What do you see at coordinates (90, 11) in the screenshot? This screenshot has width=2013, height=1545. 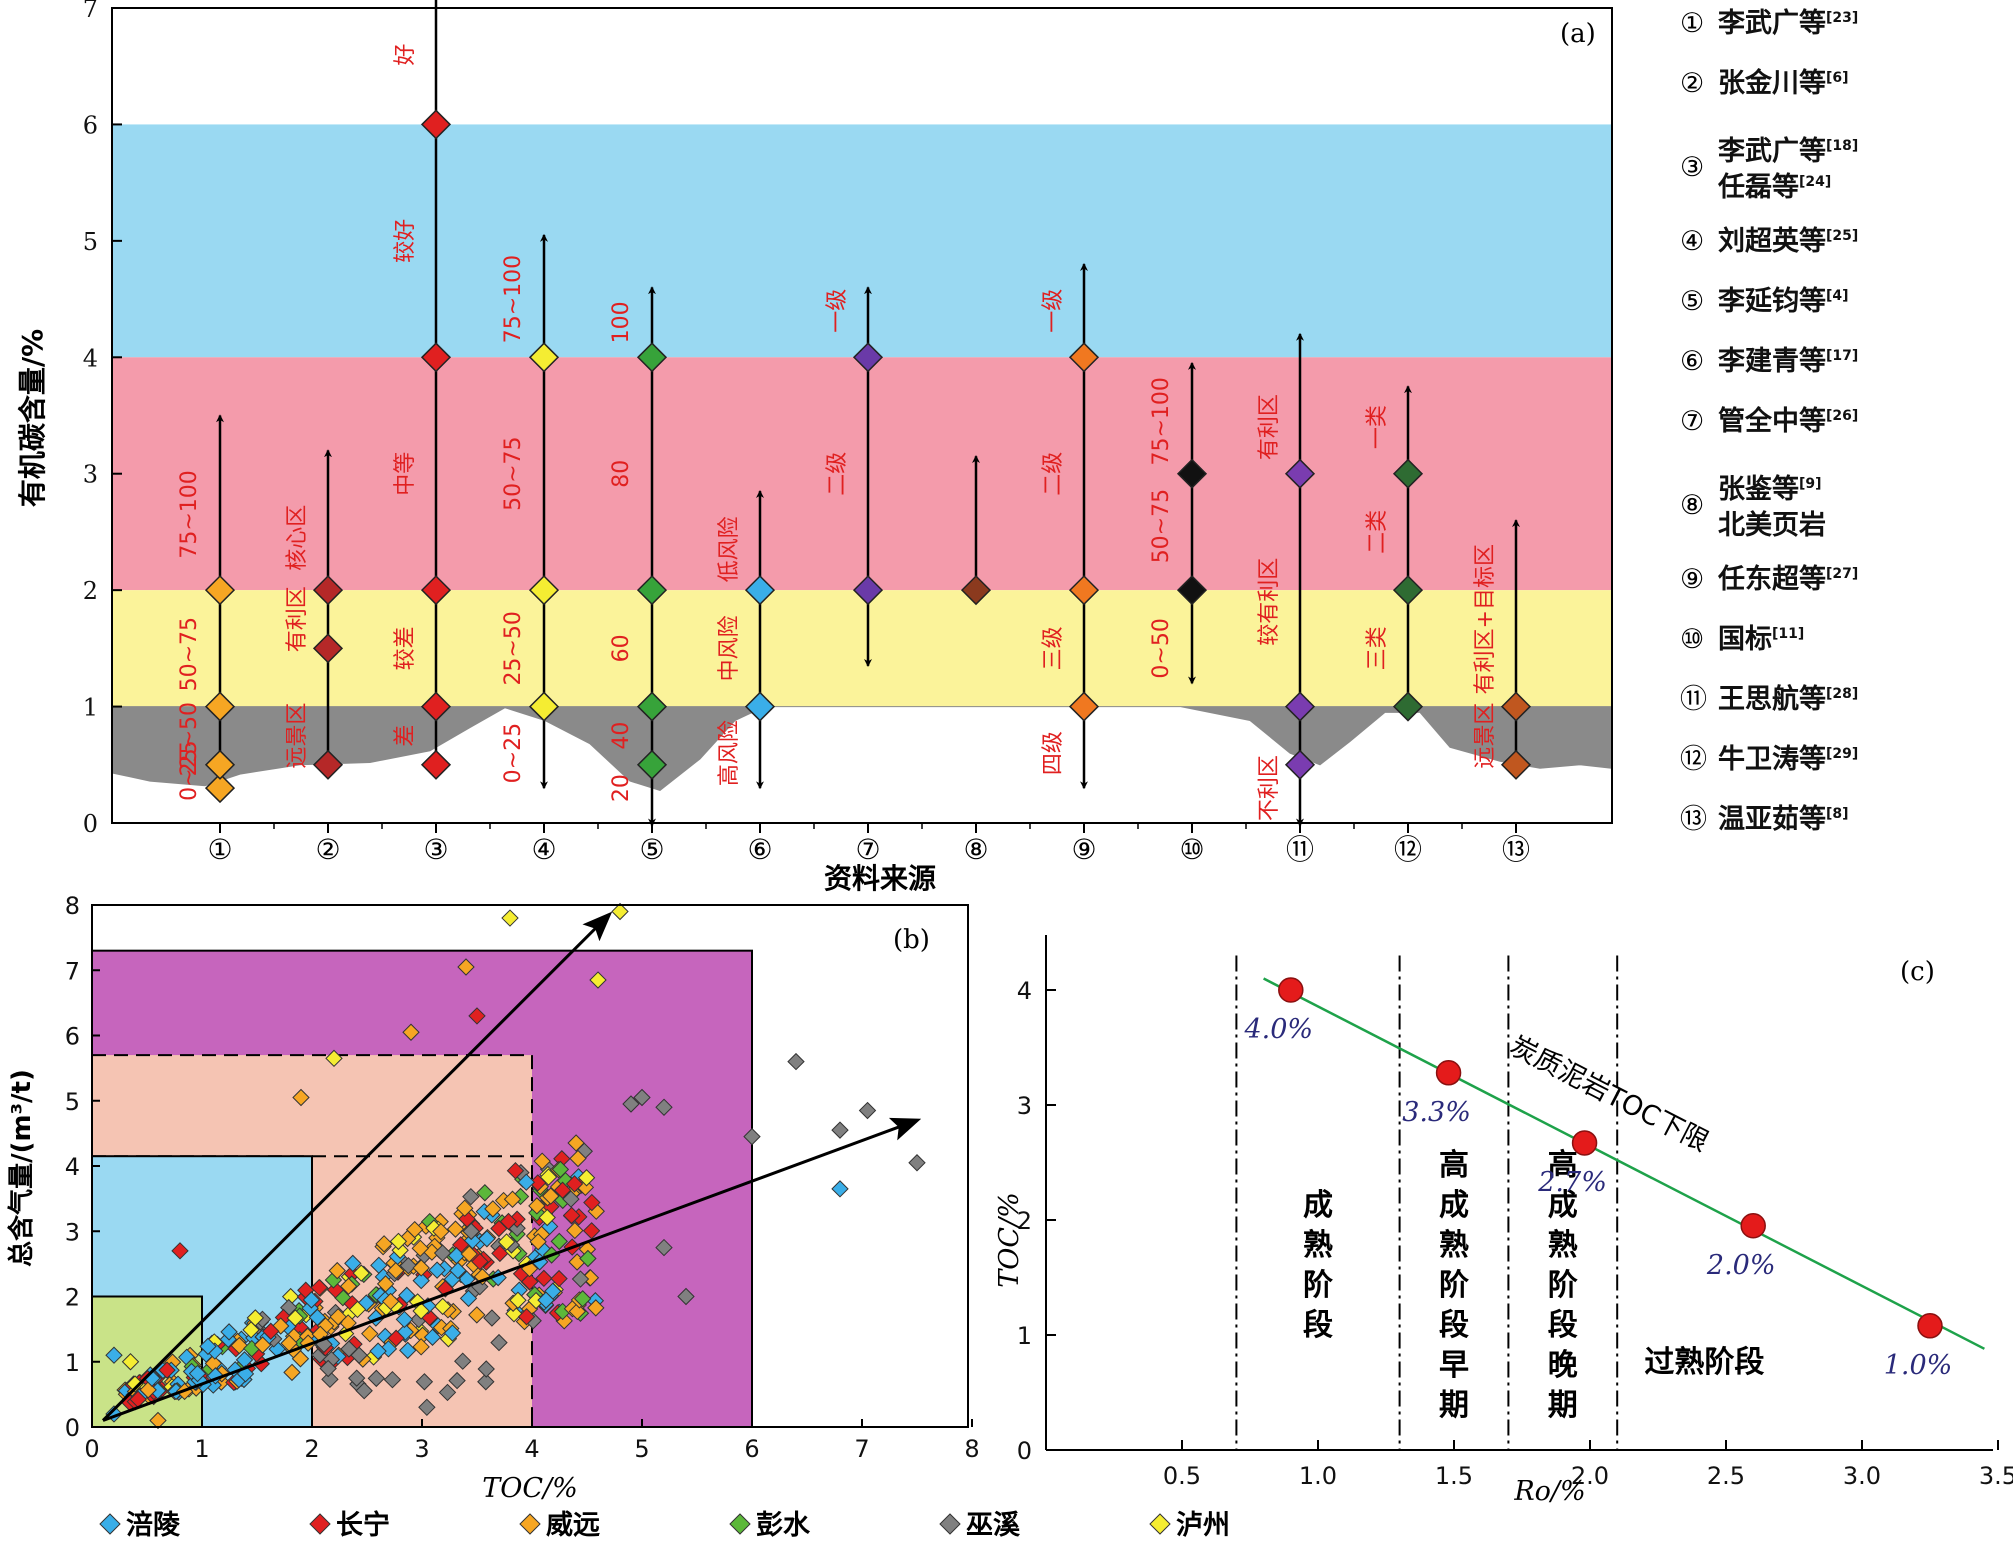 I see `a-ytick-label: 7` at bounding box center [90, 11].